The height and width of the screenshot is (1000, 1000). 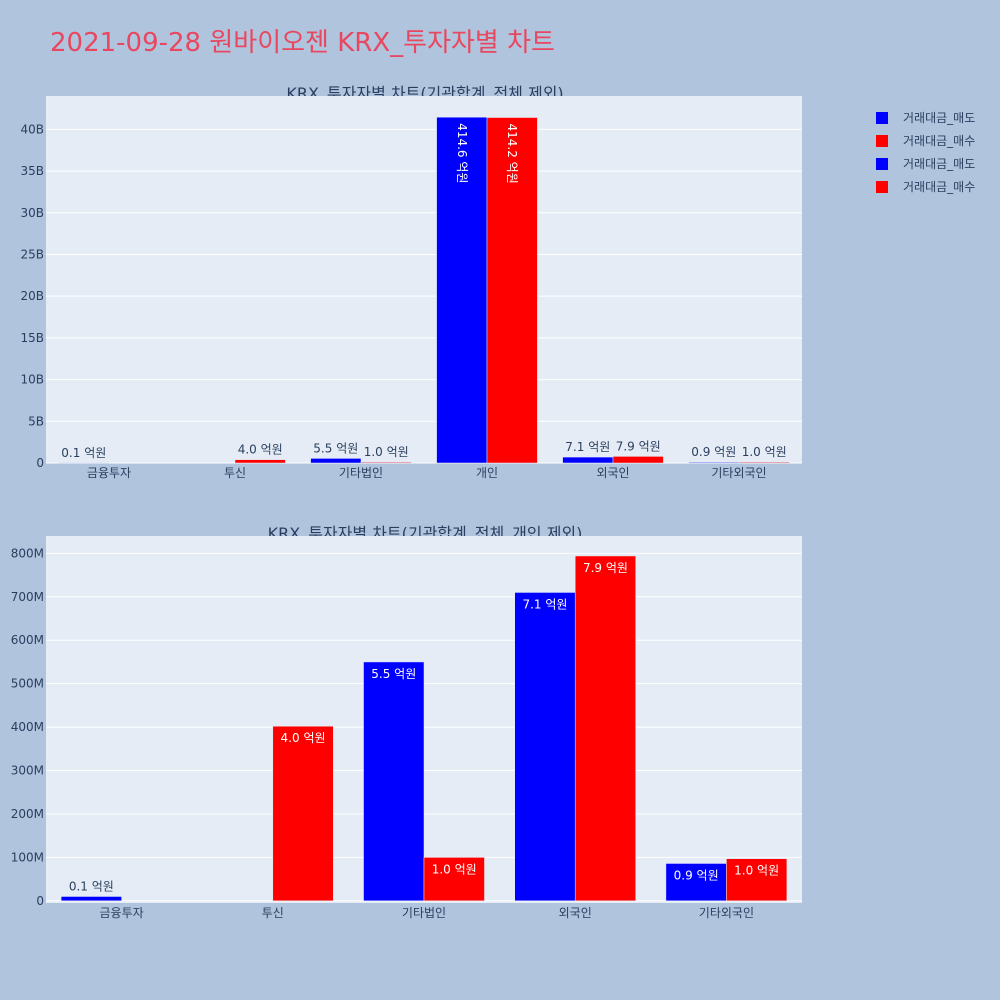 I want to click on data-label: 414.2 억원, so click(x=512, y=154).